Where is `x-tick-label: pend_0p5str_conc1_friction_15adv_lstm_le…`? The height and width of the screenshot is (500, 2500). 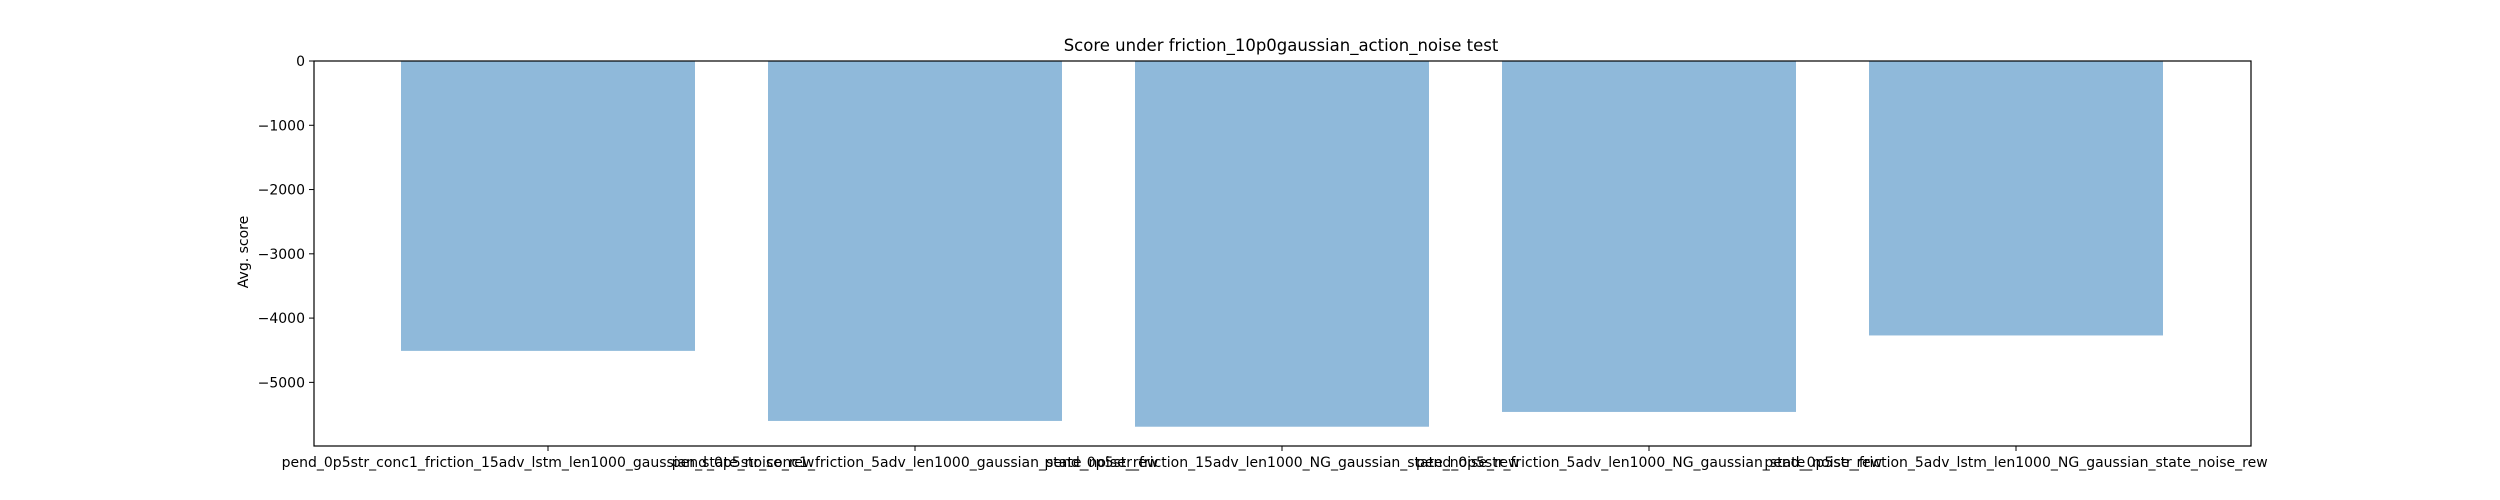 x-tick-label: pend_0p5str_conc1_friction_15adv_lstm_le… is located at coordinates (548, 463).